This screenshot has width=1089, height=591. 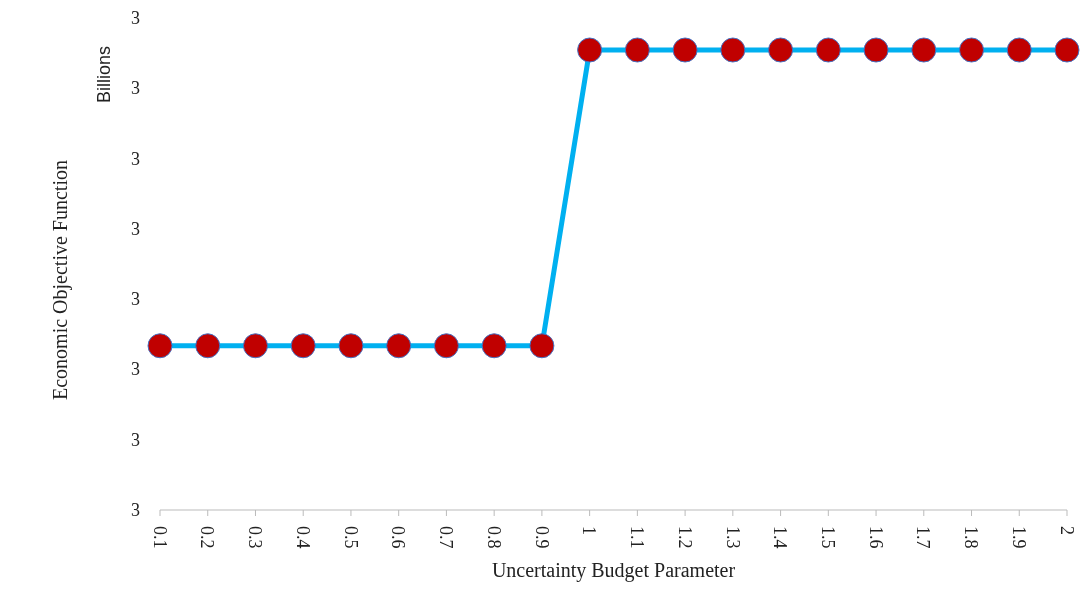 I want to click on x-tick-label: 2, so click(x=1066, y=530).